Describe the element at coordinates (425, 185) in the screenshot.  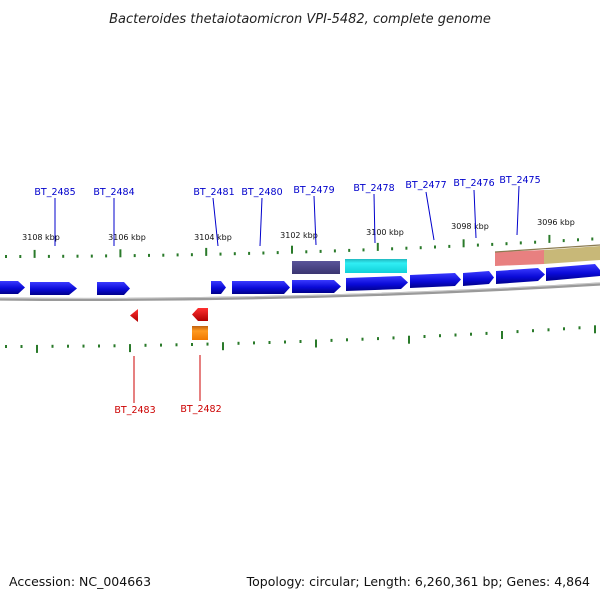
I see `gene-label-bt-2477: BT_2477` at that location.